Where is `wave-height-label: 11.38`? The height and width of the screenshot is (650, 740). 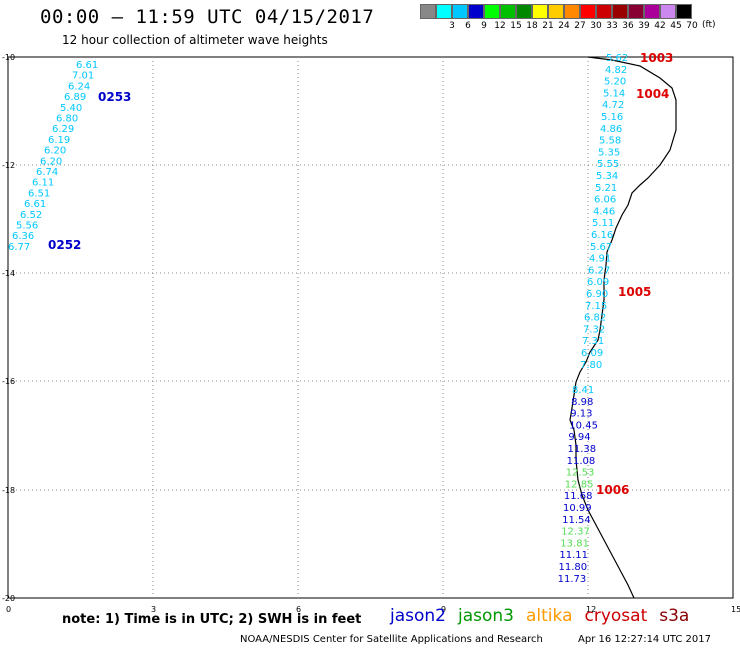
wave-height-label: 11.38 is located at coordinates (582, 449).